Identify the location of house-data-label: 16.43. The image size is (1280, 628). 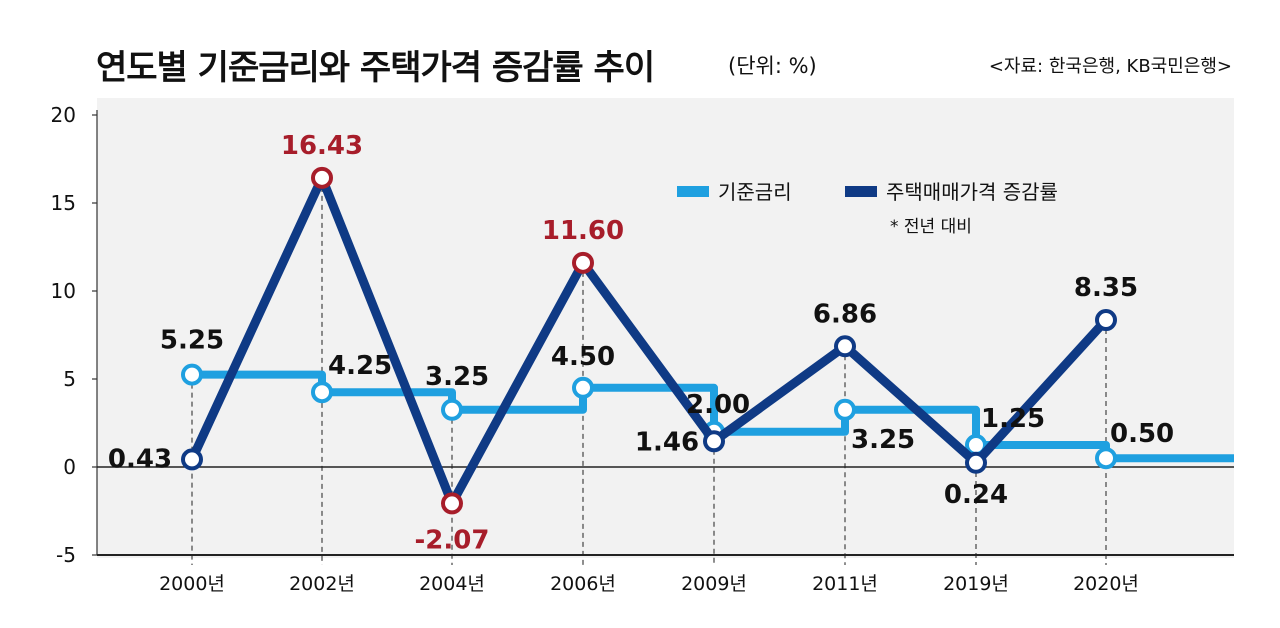
(322, 146).